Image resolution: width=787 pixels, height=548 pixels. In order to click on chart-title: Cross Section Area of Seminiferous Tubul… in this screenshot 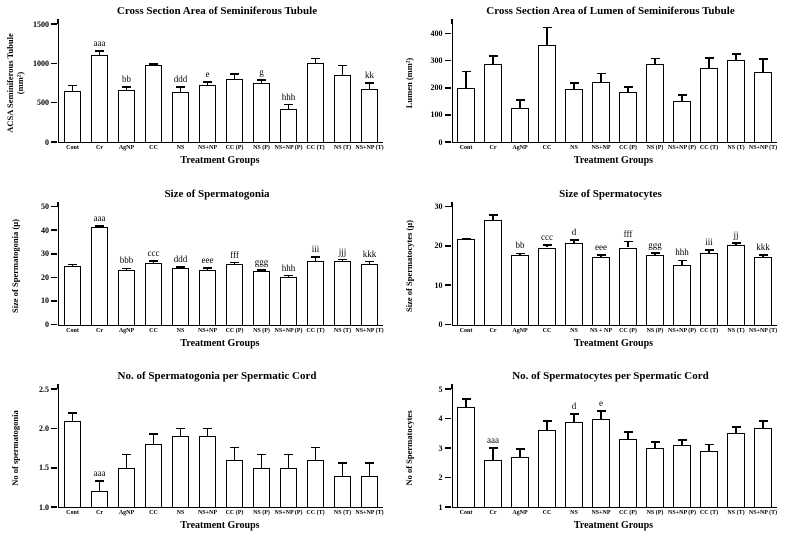, I will do `click(217, 11)`.